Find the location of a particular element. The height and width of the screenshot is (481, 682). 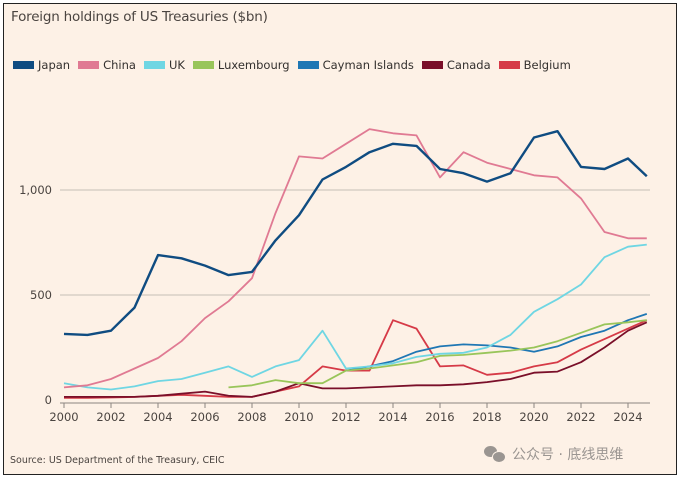

x-tick-label: 2006 is located at coordinates (204, 417).